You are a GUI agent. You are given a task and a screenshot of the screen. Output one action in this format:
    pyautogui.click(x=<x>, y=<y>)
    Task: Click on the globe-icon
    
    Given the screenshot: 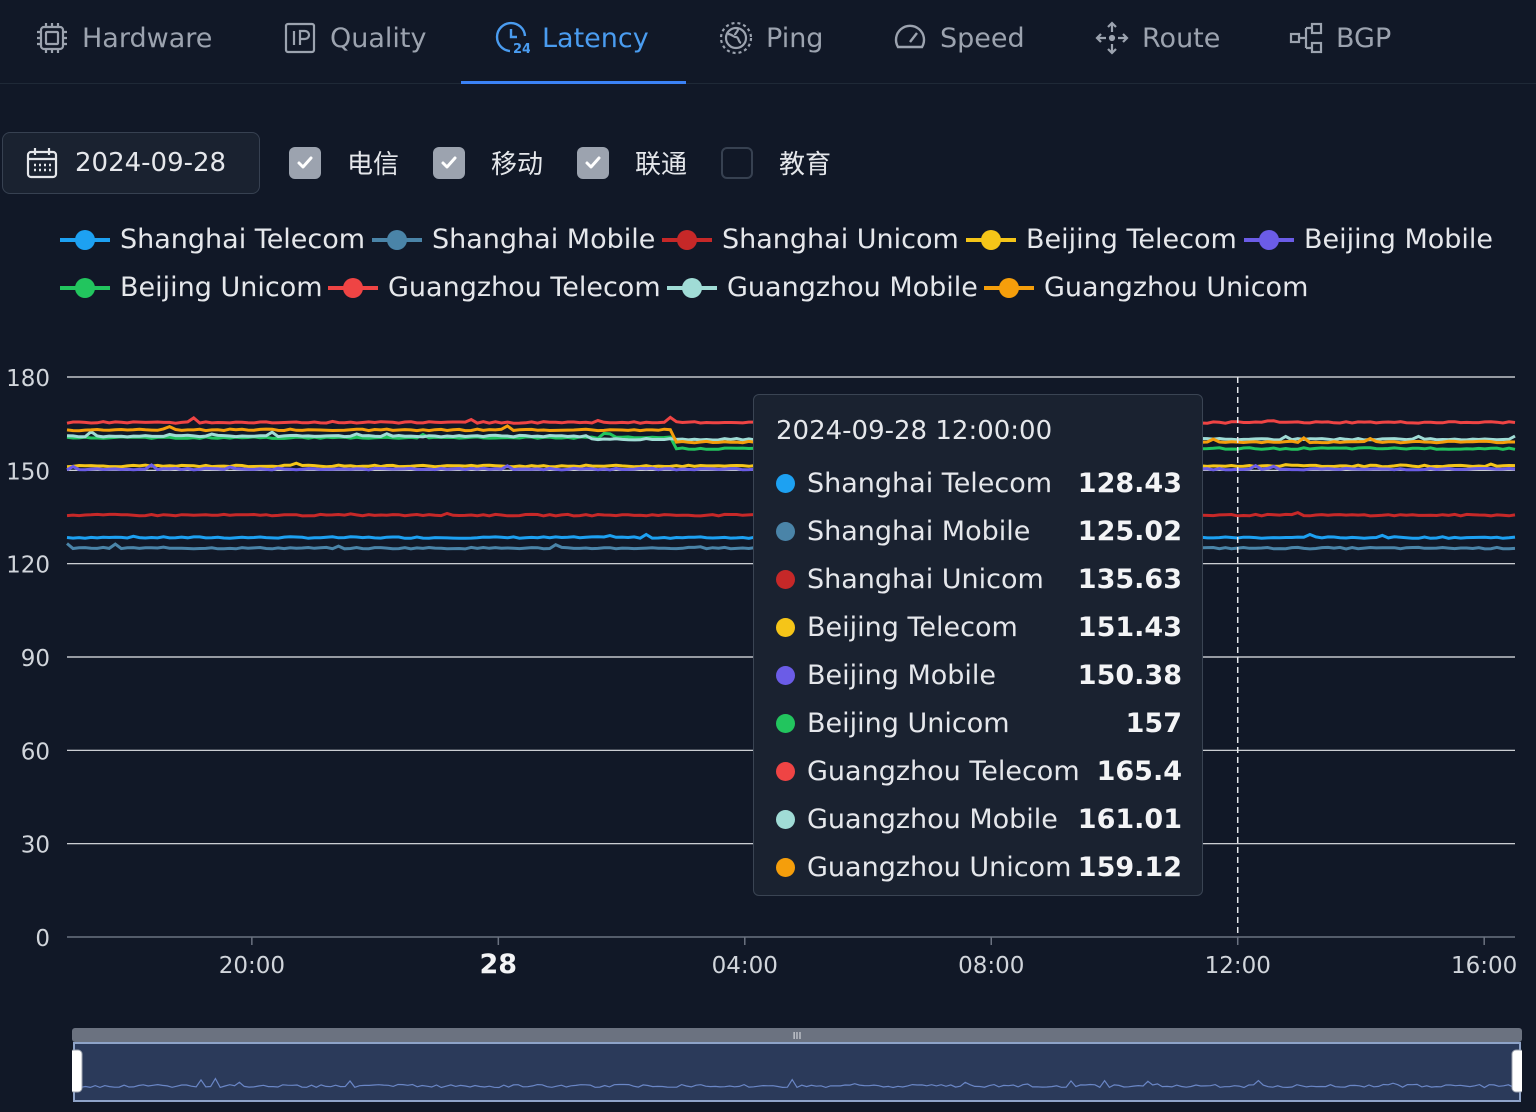 What is the action you would take?
    pyautogui.click(x=736, y=38)
    